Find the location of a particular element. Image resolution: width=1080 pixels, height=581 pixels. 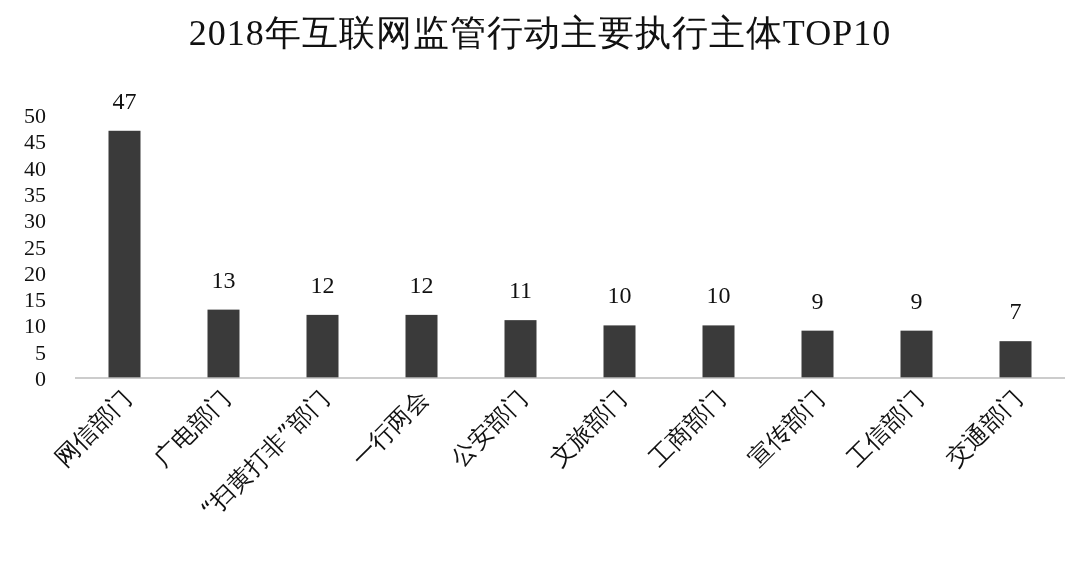

x-tick-label: 工商部门 is located at coordinates (687, 428).